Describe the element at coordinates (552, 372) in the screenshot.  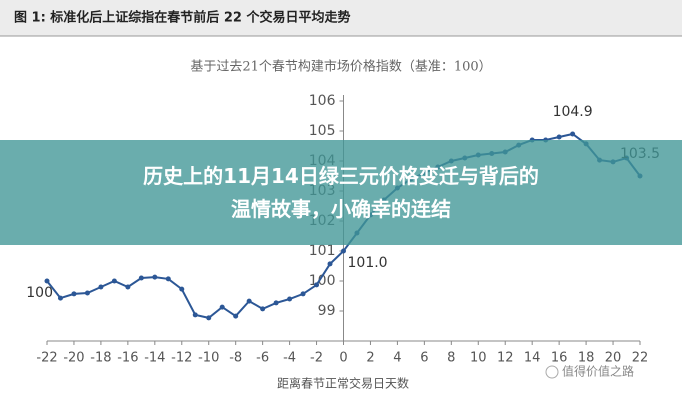
I see `watermark-icon` at that location.